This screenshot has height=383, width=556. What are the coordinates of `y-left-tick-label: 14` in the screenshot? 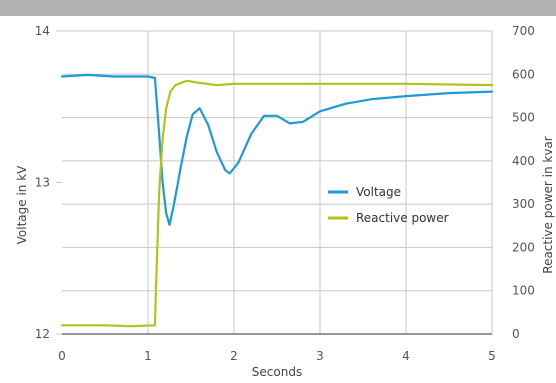 It's located at (42, 31).